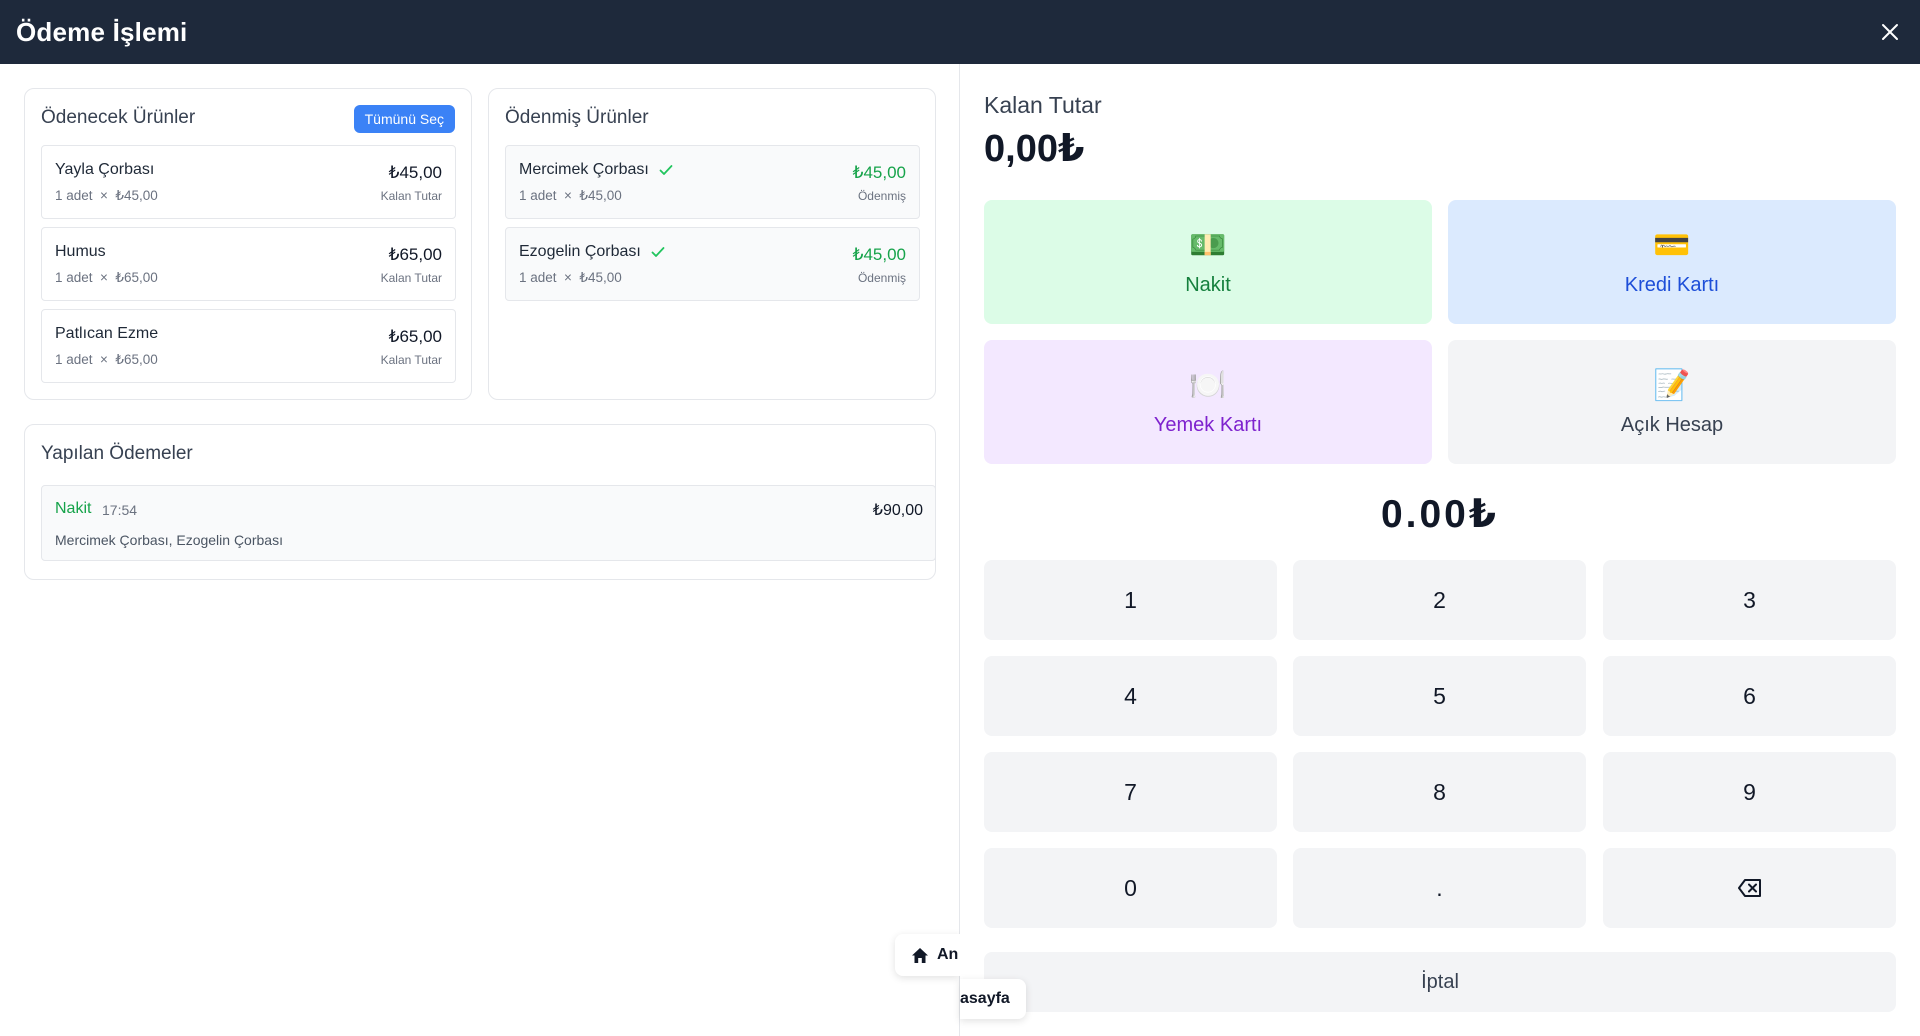 Image resolution: width=1920 pixels, height=1036 pixels. What do you see at coordinates (120, 510) in the screenshot?
I see `payment-time: 17:54` at bounding box center [120, 510].